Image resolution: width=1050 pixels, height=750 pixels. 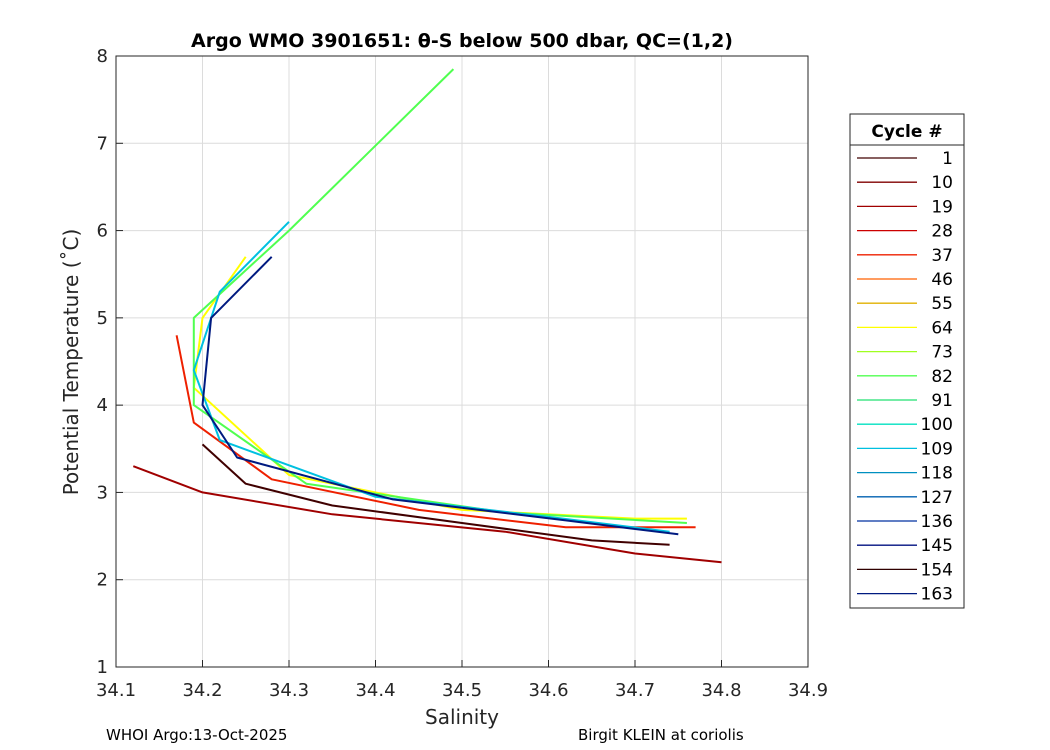 What do you see at coordinates (102, 405) in the screenshot?
I see `y-tick-label: 4` at bounding box center [102, 405].